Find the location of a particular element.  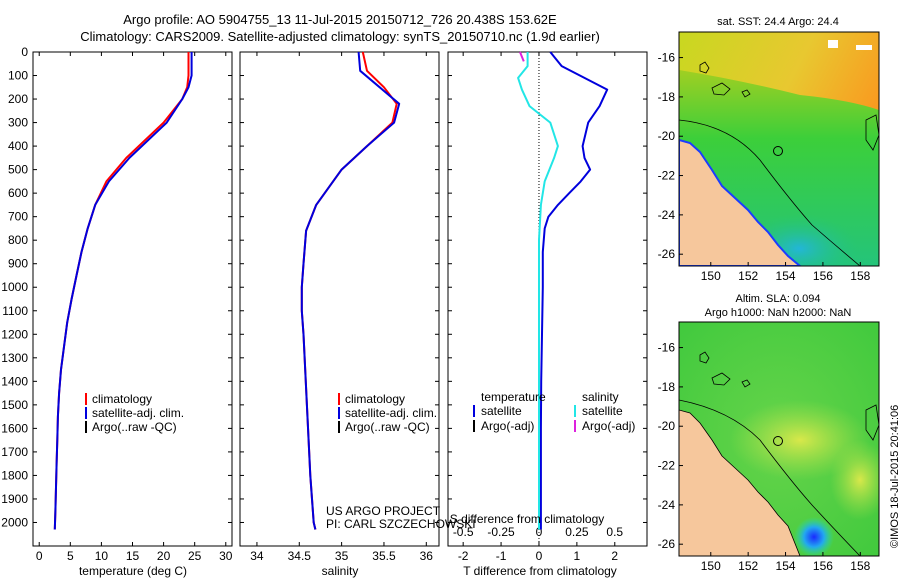

legend-title-salinity: salinity is located at coordinates (600, 397).